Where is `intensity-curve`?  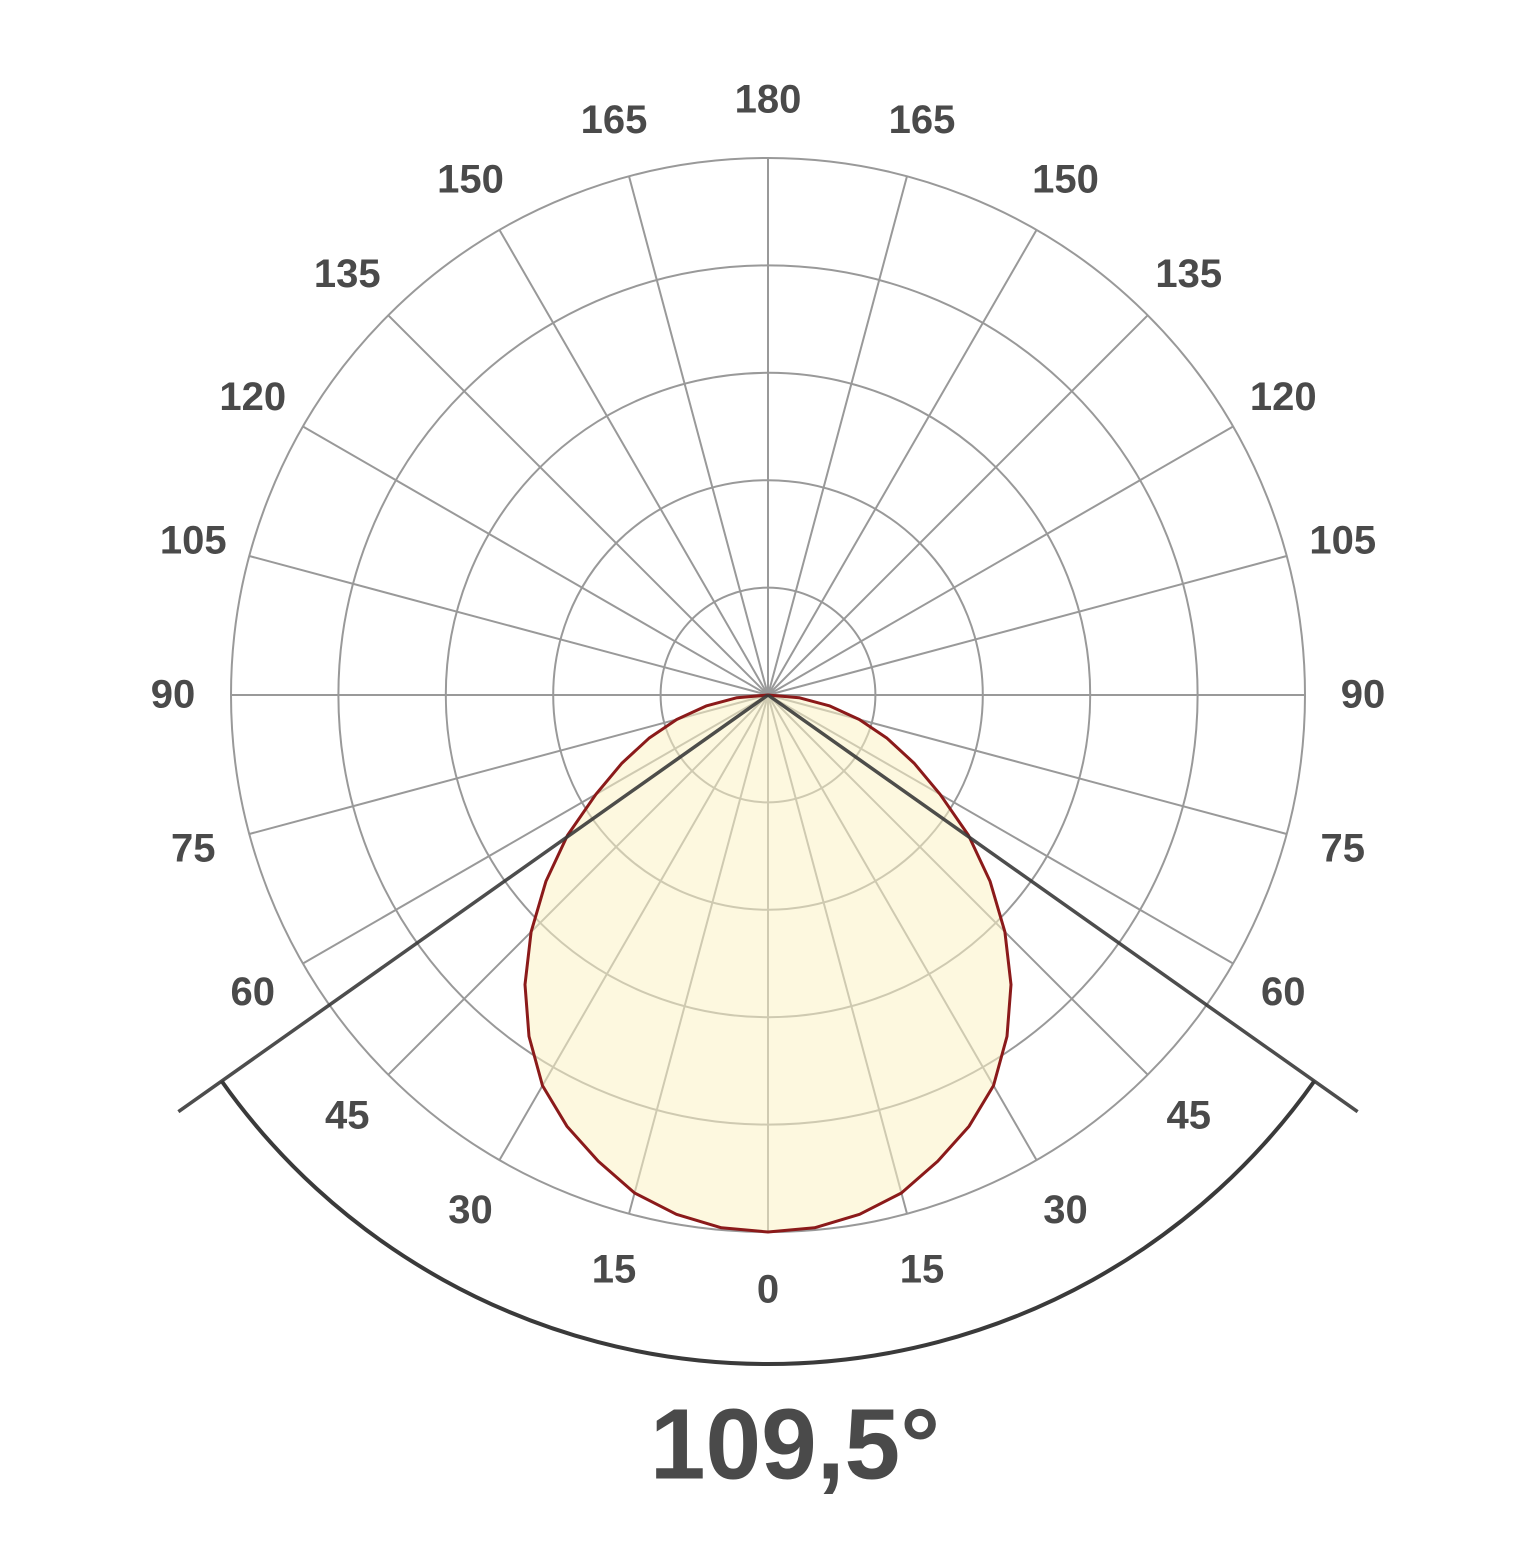
intensity-curve is located at coordinates (768, 963).